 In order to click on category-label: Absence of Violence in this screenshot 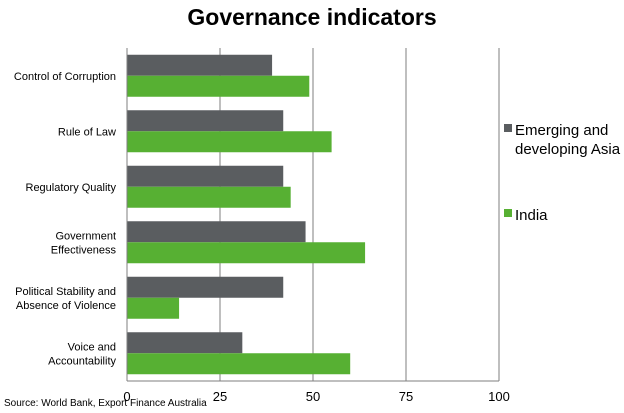, I will do `click(66, 306)`.